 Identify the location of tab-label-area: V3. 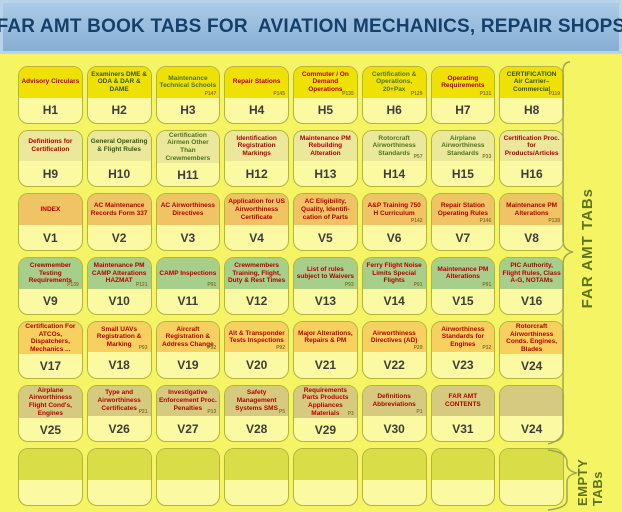
(188, 237).